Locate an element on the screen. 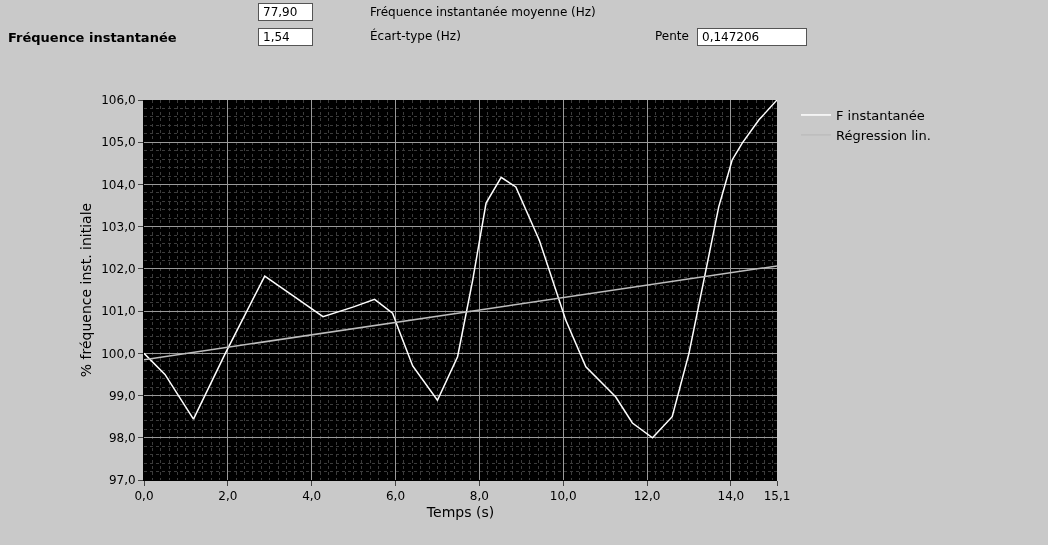 This screenshot has height=545, width=1048. text: 1,54 is located at coordinates (285, 37).